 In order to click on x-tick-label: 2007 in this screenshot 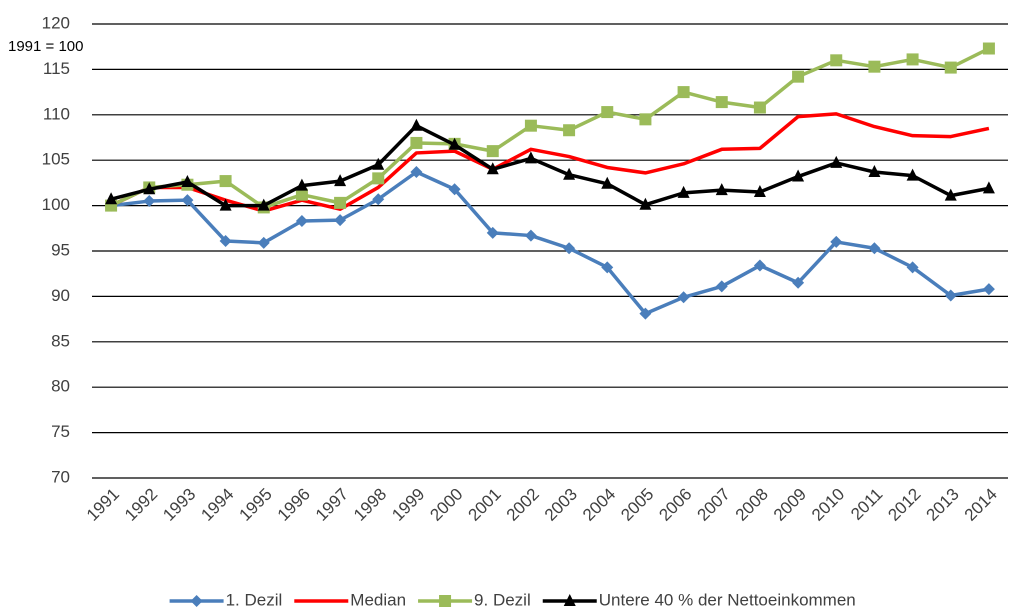, I will do `click(714, 505)`.